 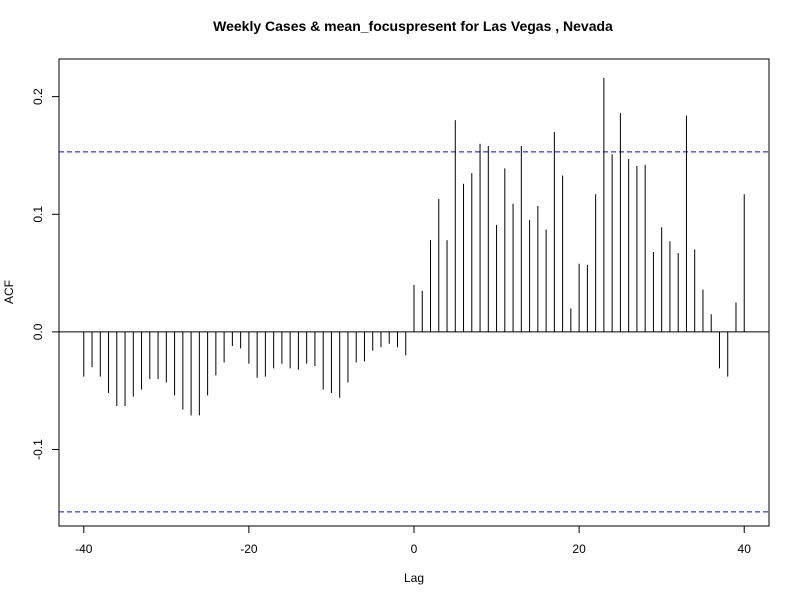 I want to click on x-tick-label: 40, so click(x=745, y=549).